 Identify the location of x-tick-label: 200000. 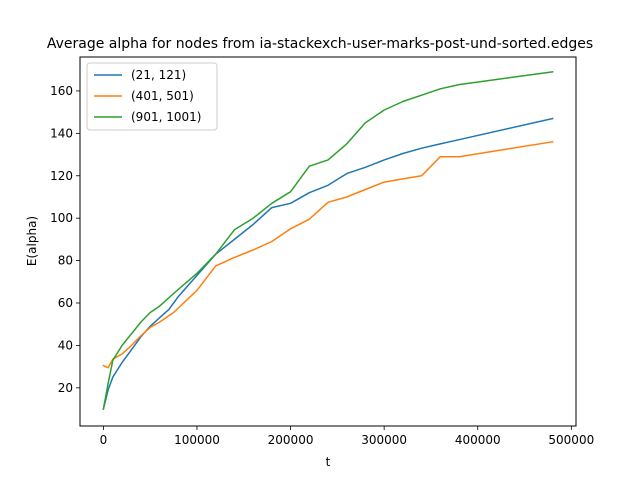
(291, 440).